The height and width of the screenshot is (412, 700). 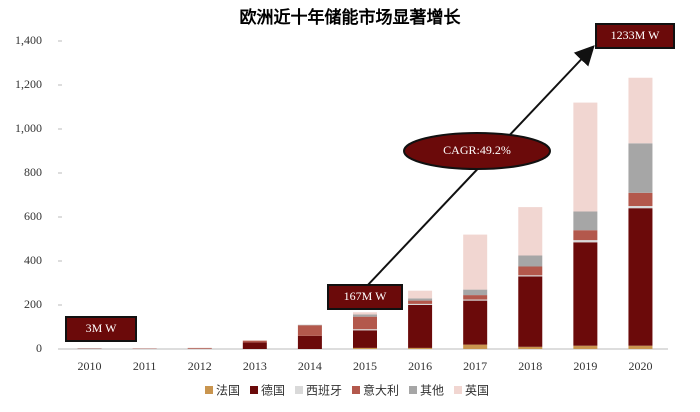 What do you see at coordinates (255, 366) in the screenshot?
I see `x-tick-label: 2013` at bounding box center [255, 366].